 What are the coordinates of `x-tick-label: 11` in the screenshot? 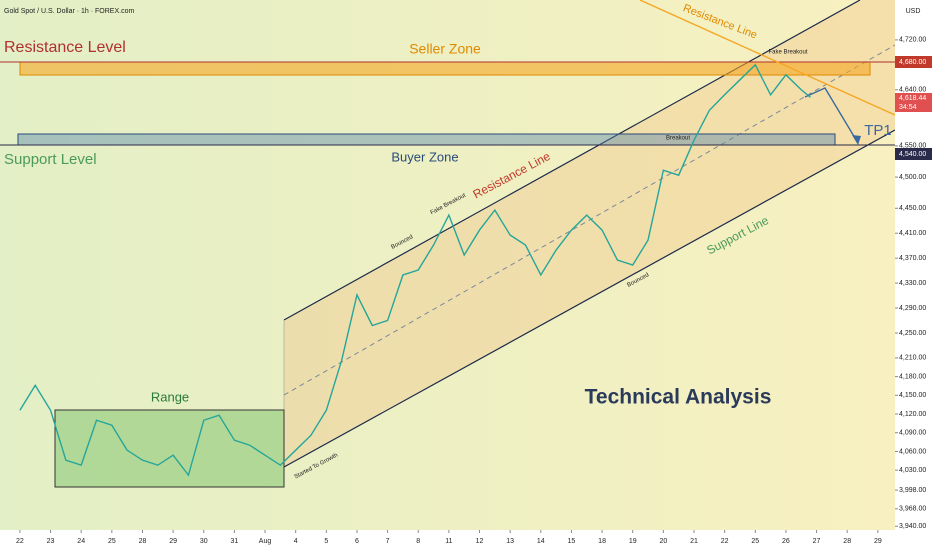 It's located at (448, 541).